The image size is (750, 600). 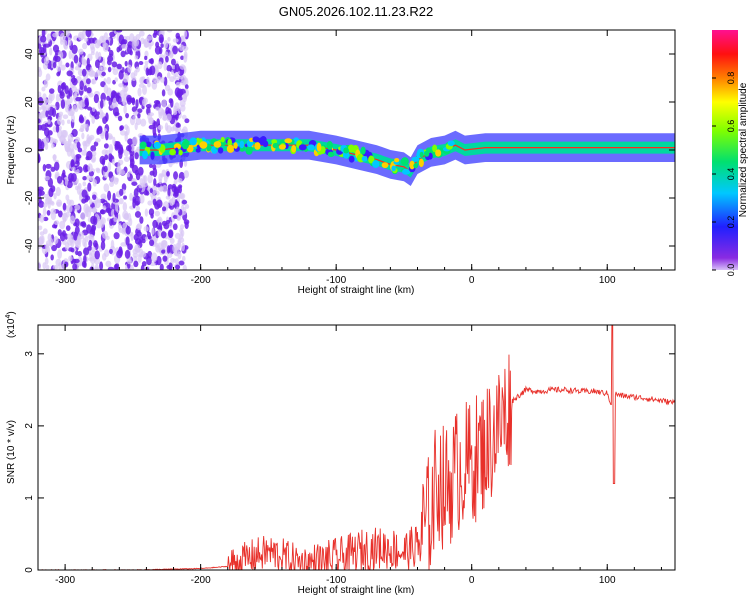 What do you see at coordinates (731, 270) in the screenshot?
I see `colorbar-tick-label: 0.0` at bounding box center [731, 270].